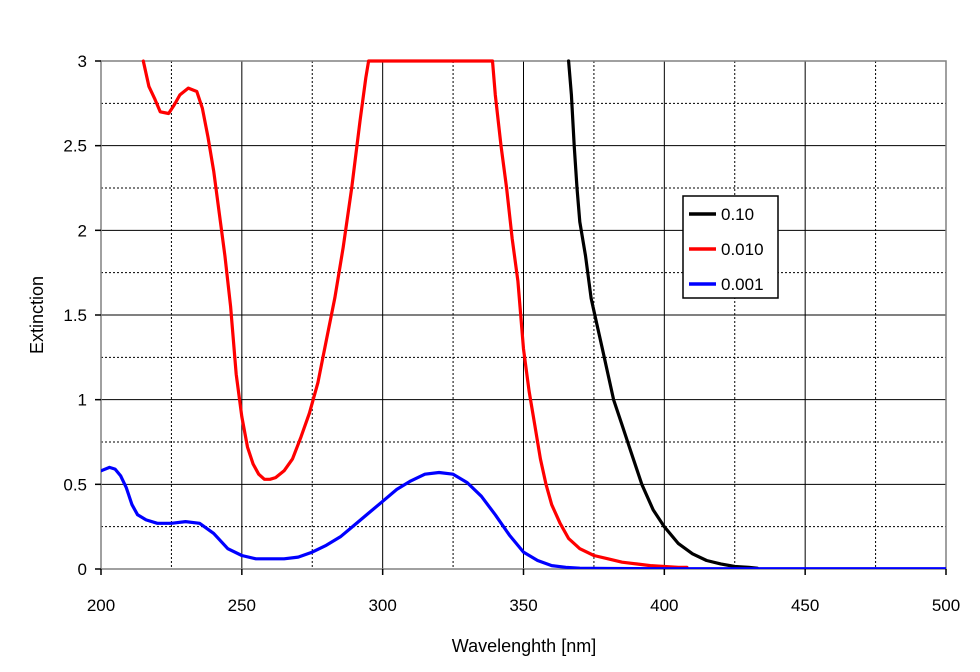 The image size is (980, 672). Describe the element at coordinates (737, 214) in the screenshot. I see `legend-label: 0.10` at that location.